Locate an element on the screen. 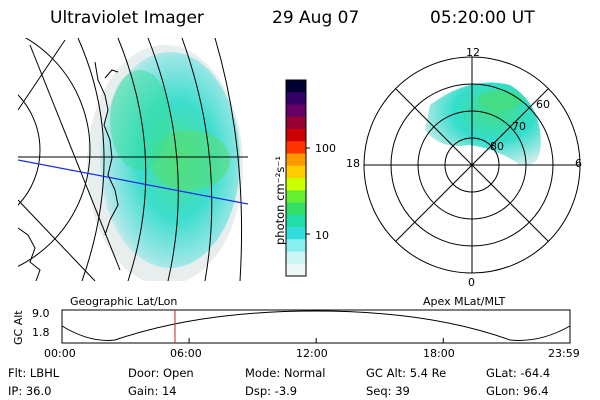  x-tick-0600: 06:00 is located at coordinates (186, 353).